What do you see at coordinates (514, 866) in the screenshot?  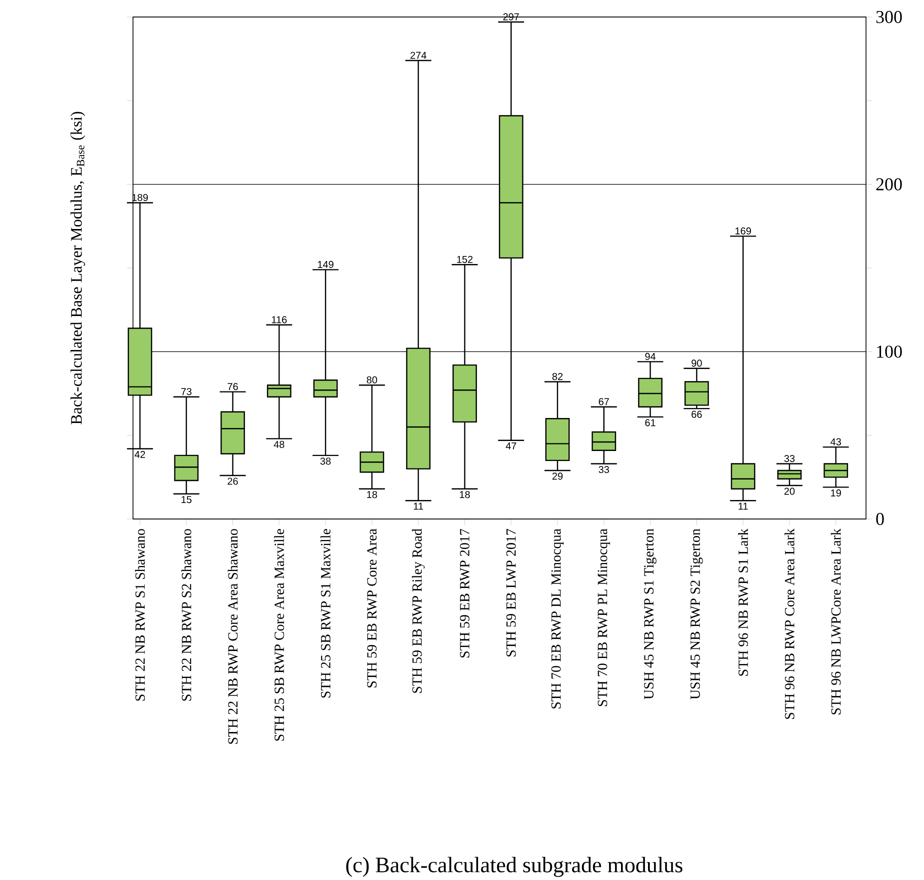 I see `text: (c) Back-calculated subgrade modulus` at bounding box center [514, 866].